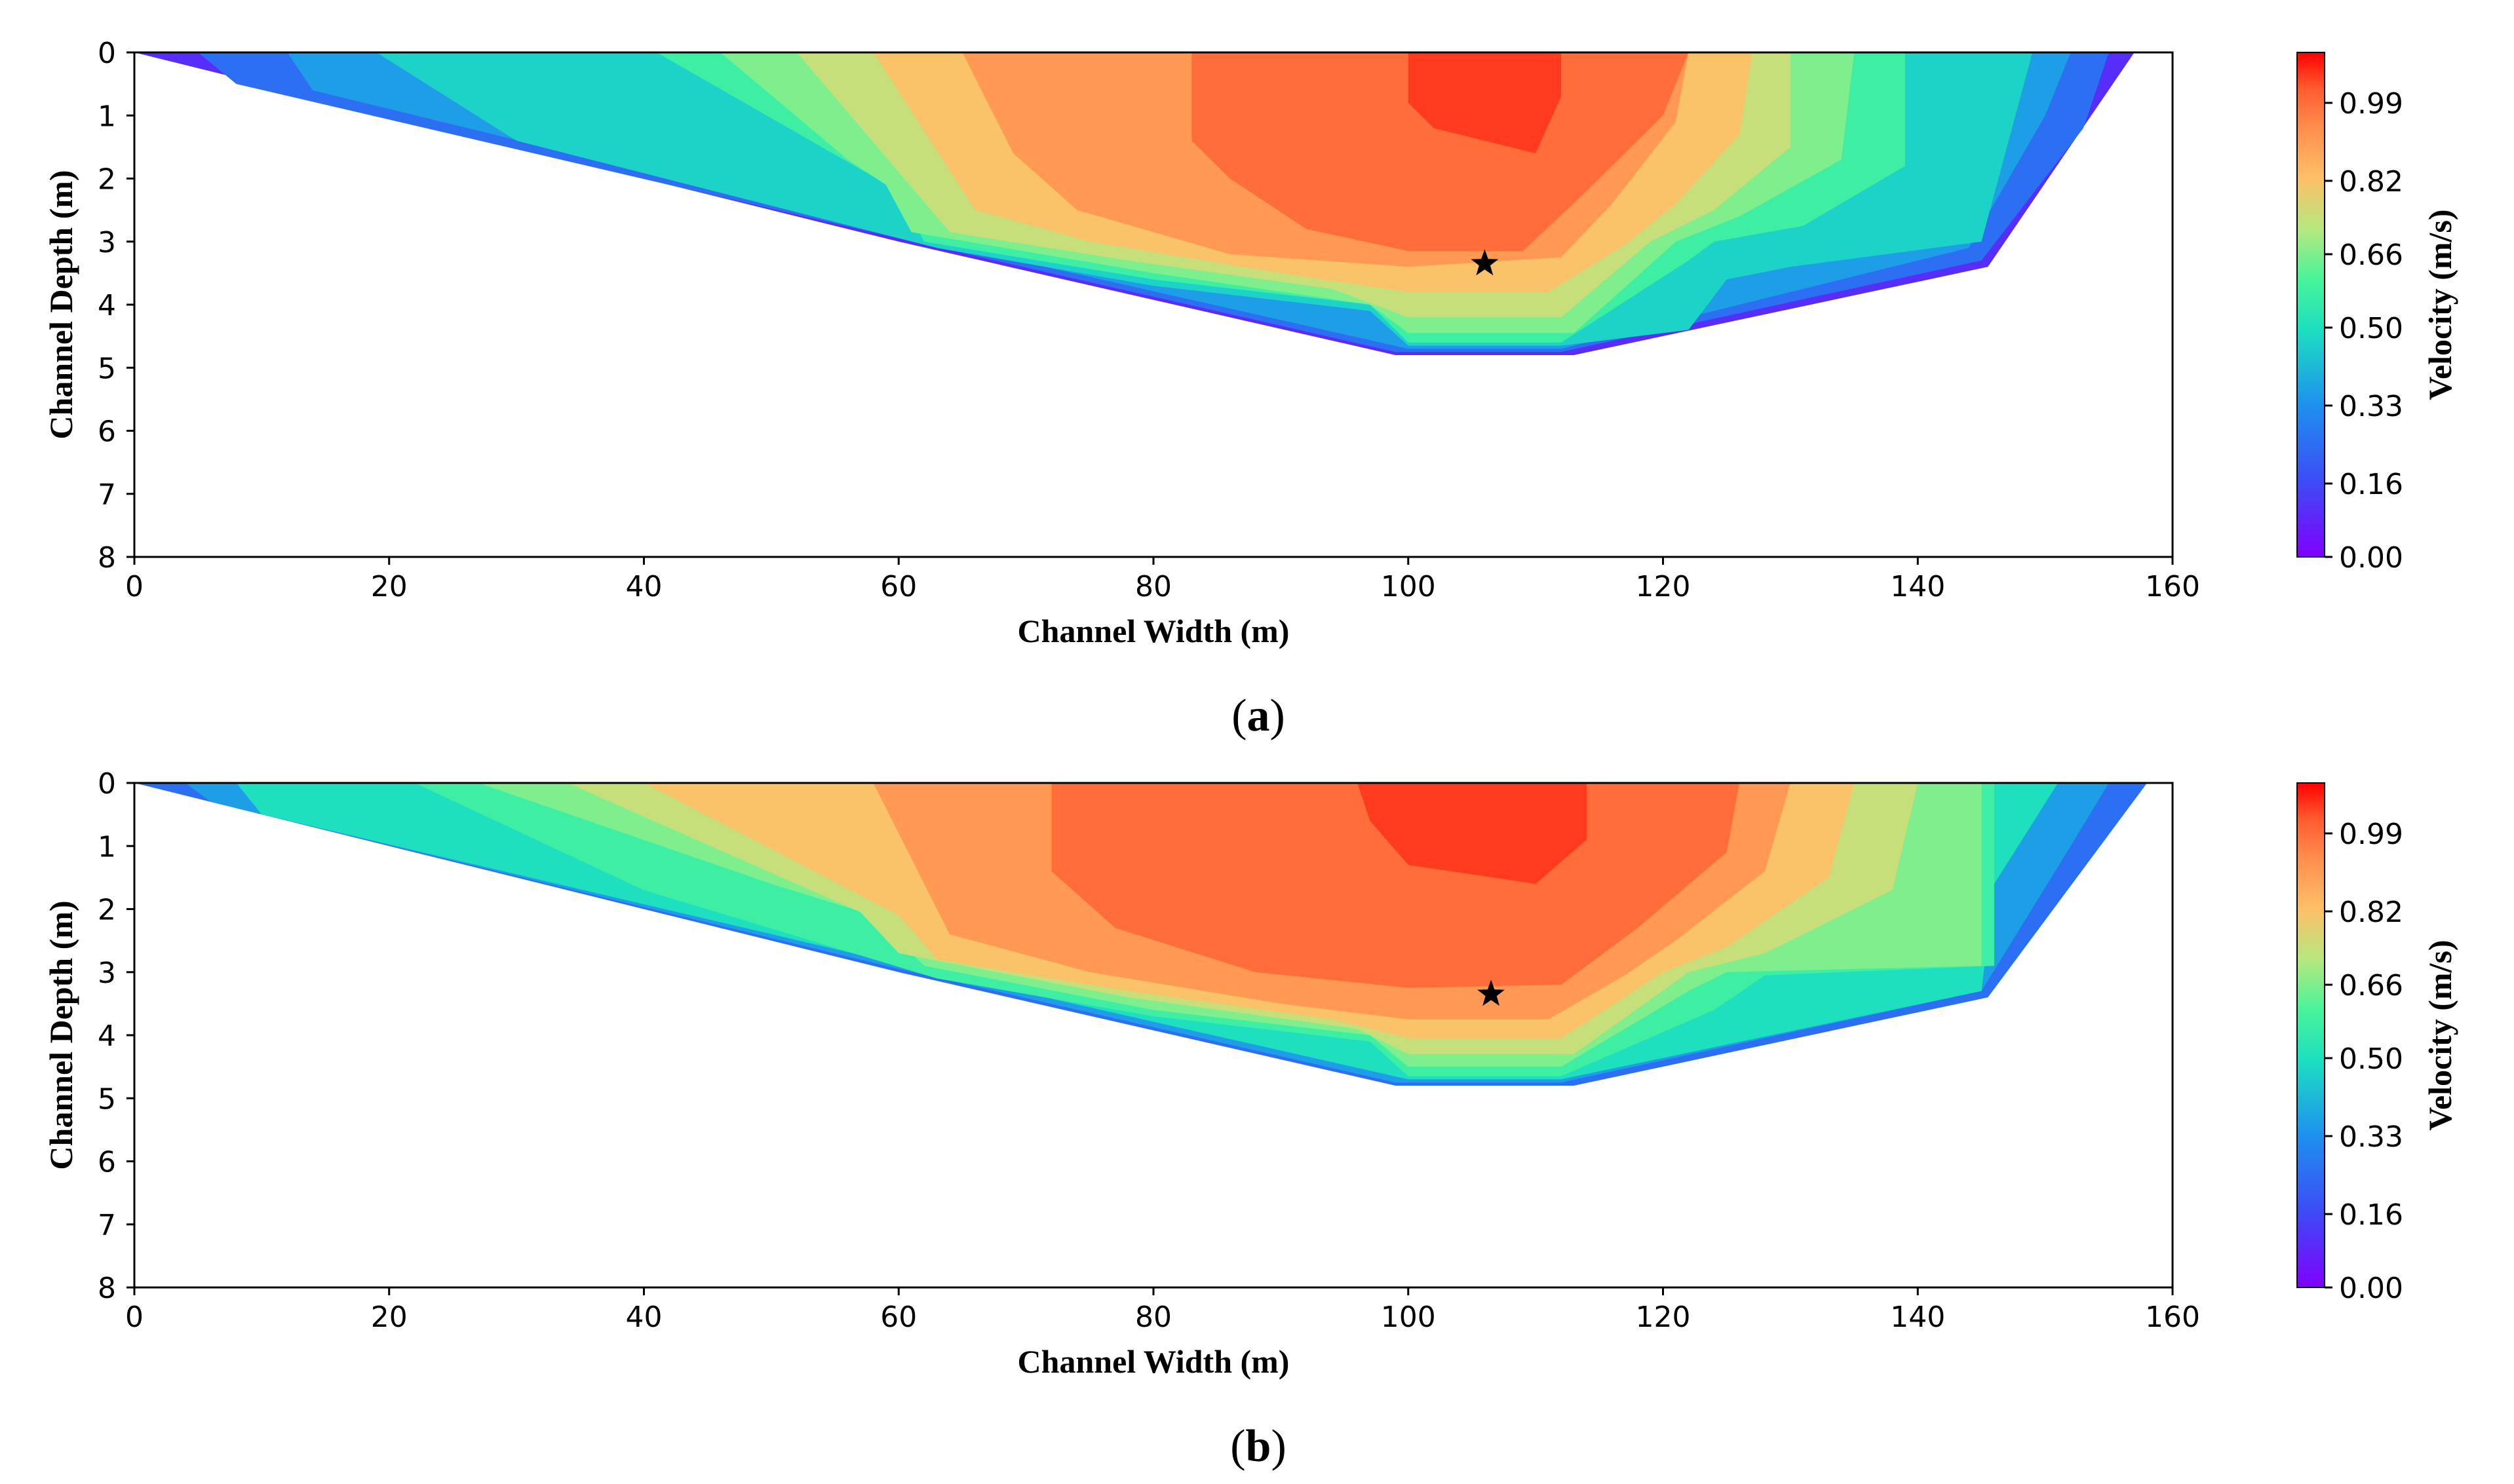 This screenshot has height=1484, width=2514. I want to click on colorbar-gradient-b, so click(2310, 1035).